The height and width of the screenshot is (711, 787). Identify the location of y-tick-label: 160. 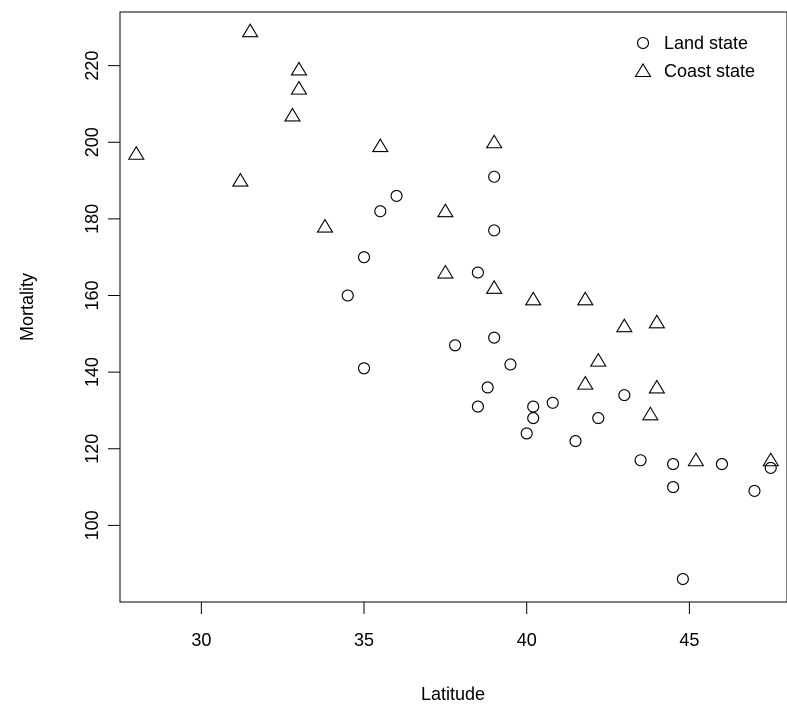
(92, 295).